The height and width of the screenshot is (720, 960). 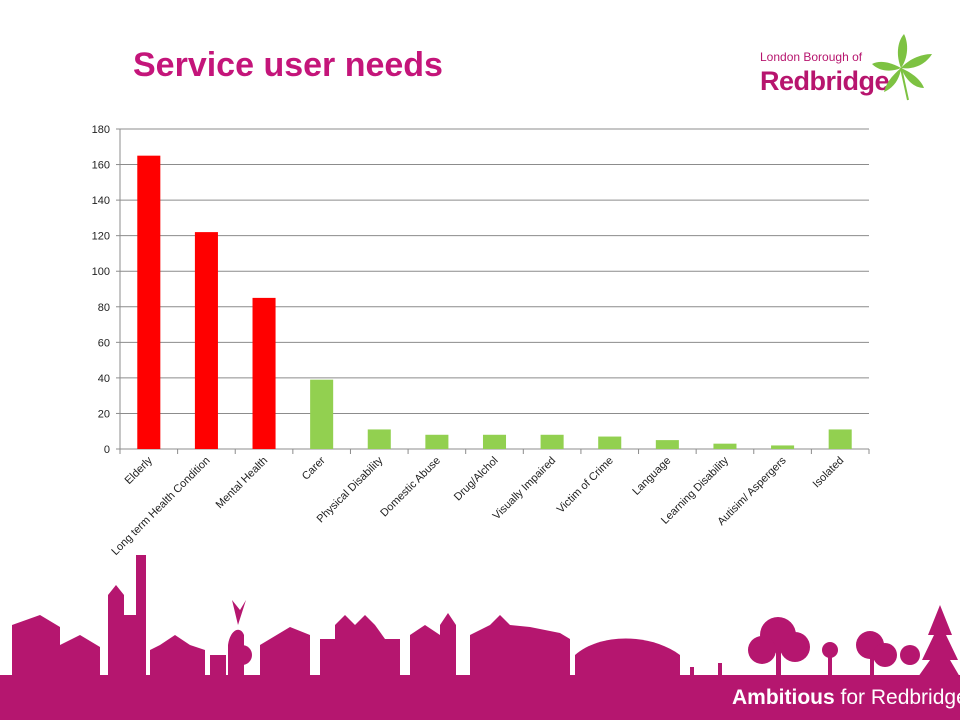 I want to click on y-tick-label: 20, so click(x=104, y=414).